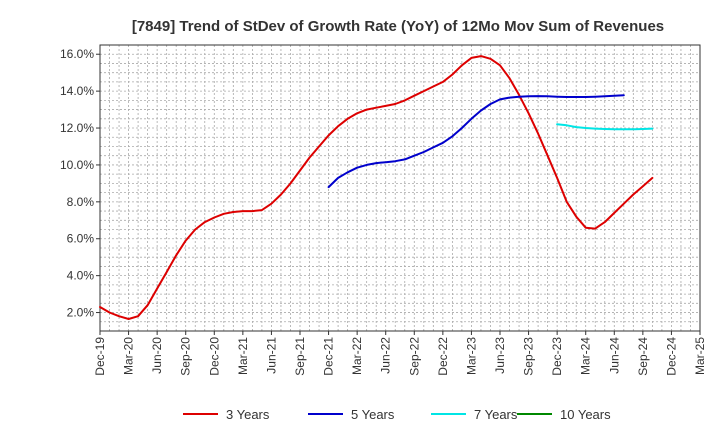  Describe the element at coordinates (605, 127) in the screenshot. I see `series-line-7-years` at that location.